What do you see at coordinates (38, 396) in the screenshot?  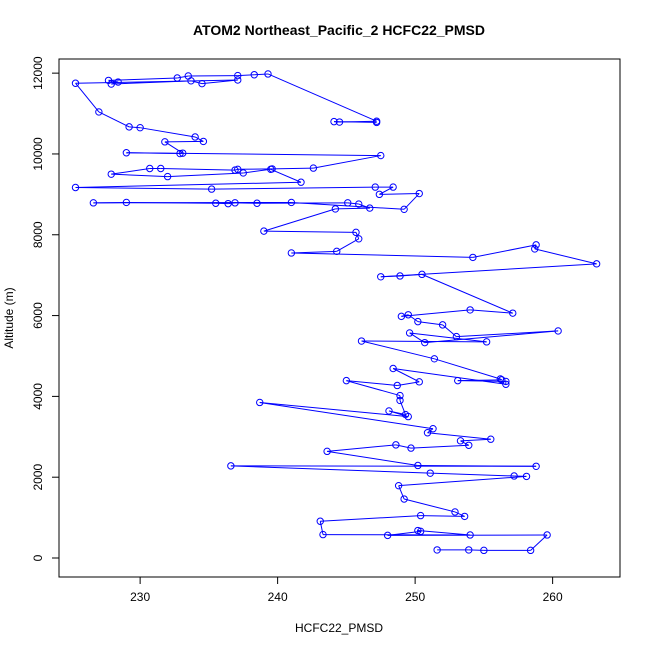 I see `y-tick-label: 4000` at bounding box center [38, 396].